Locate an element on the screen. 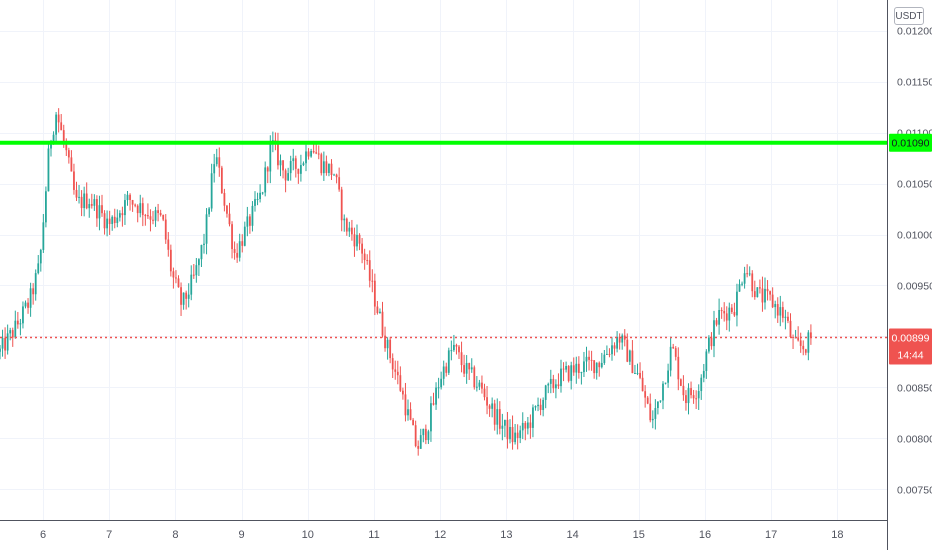 The width and height of the screenshot is (932, 555). x-tick-label: 17 is located at coordinates (771, 535).